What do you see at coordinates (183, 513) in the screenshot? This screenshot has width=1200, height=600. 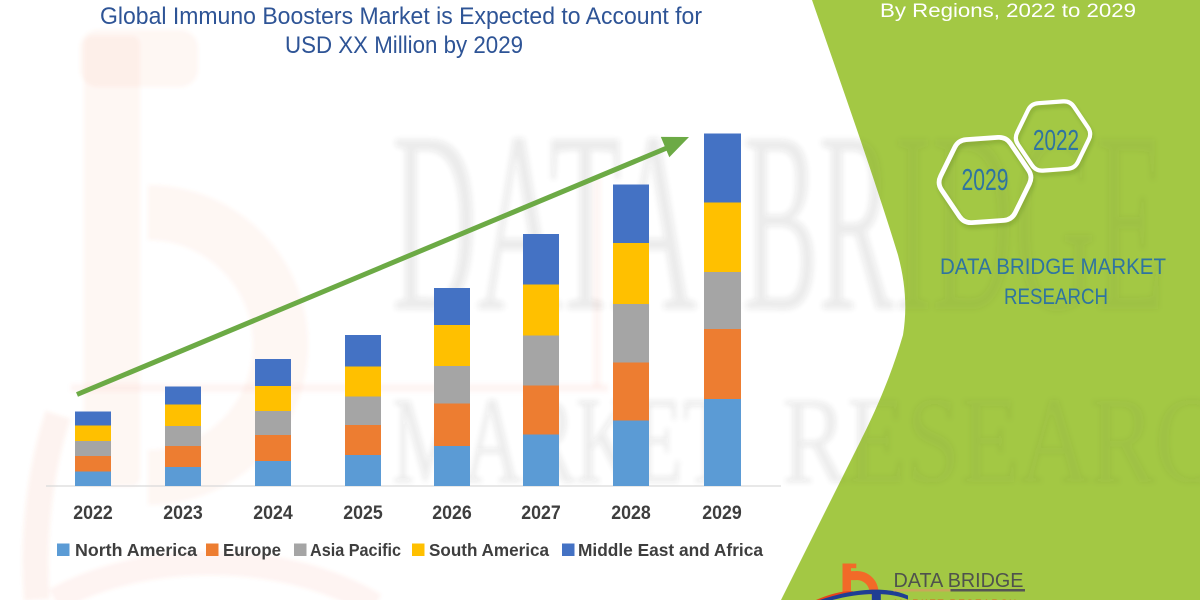 I see `svg-text: 2023` at bounding box center [183, 513].